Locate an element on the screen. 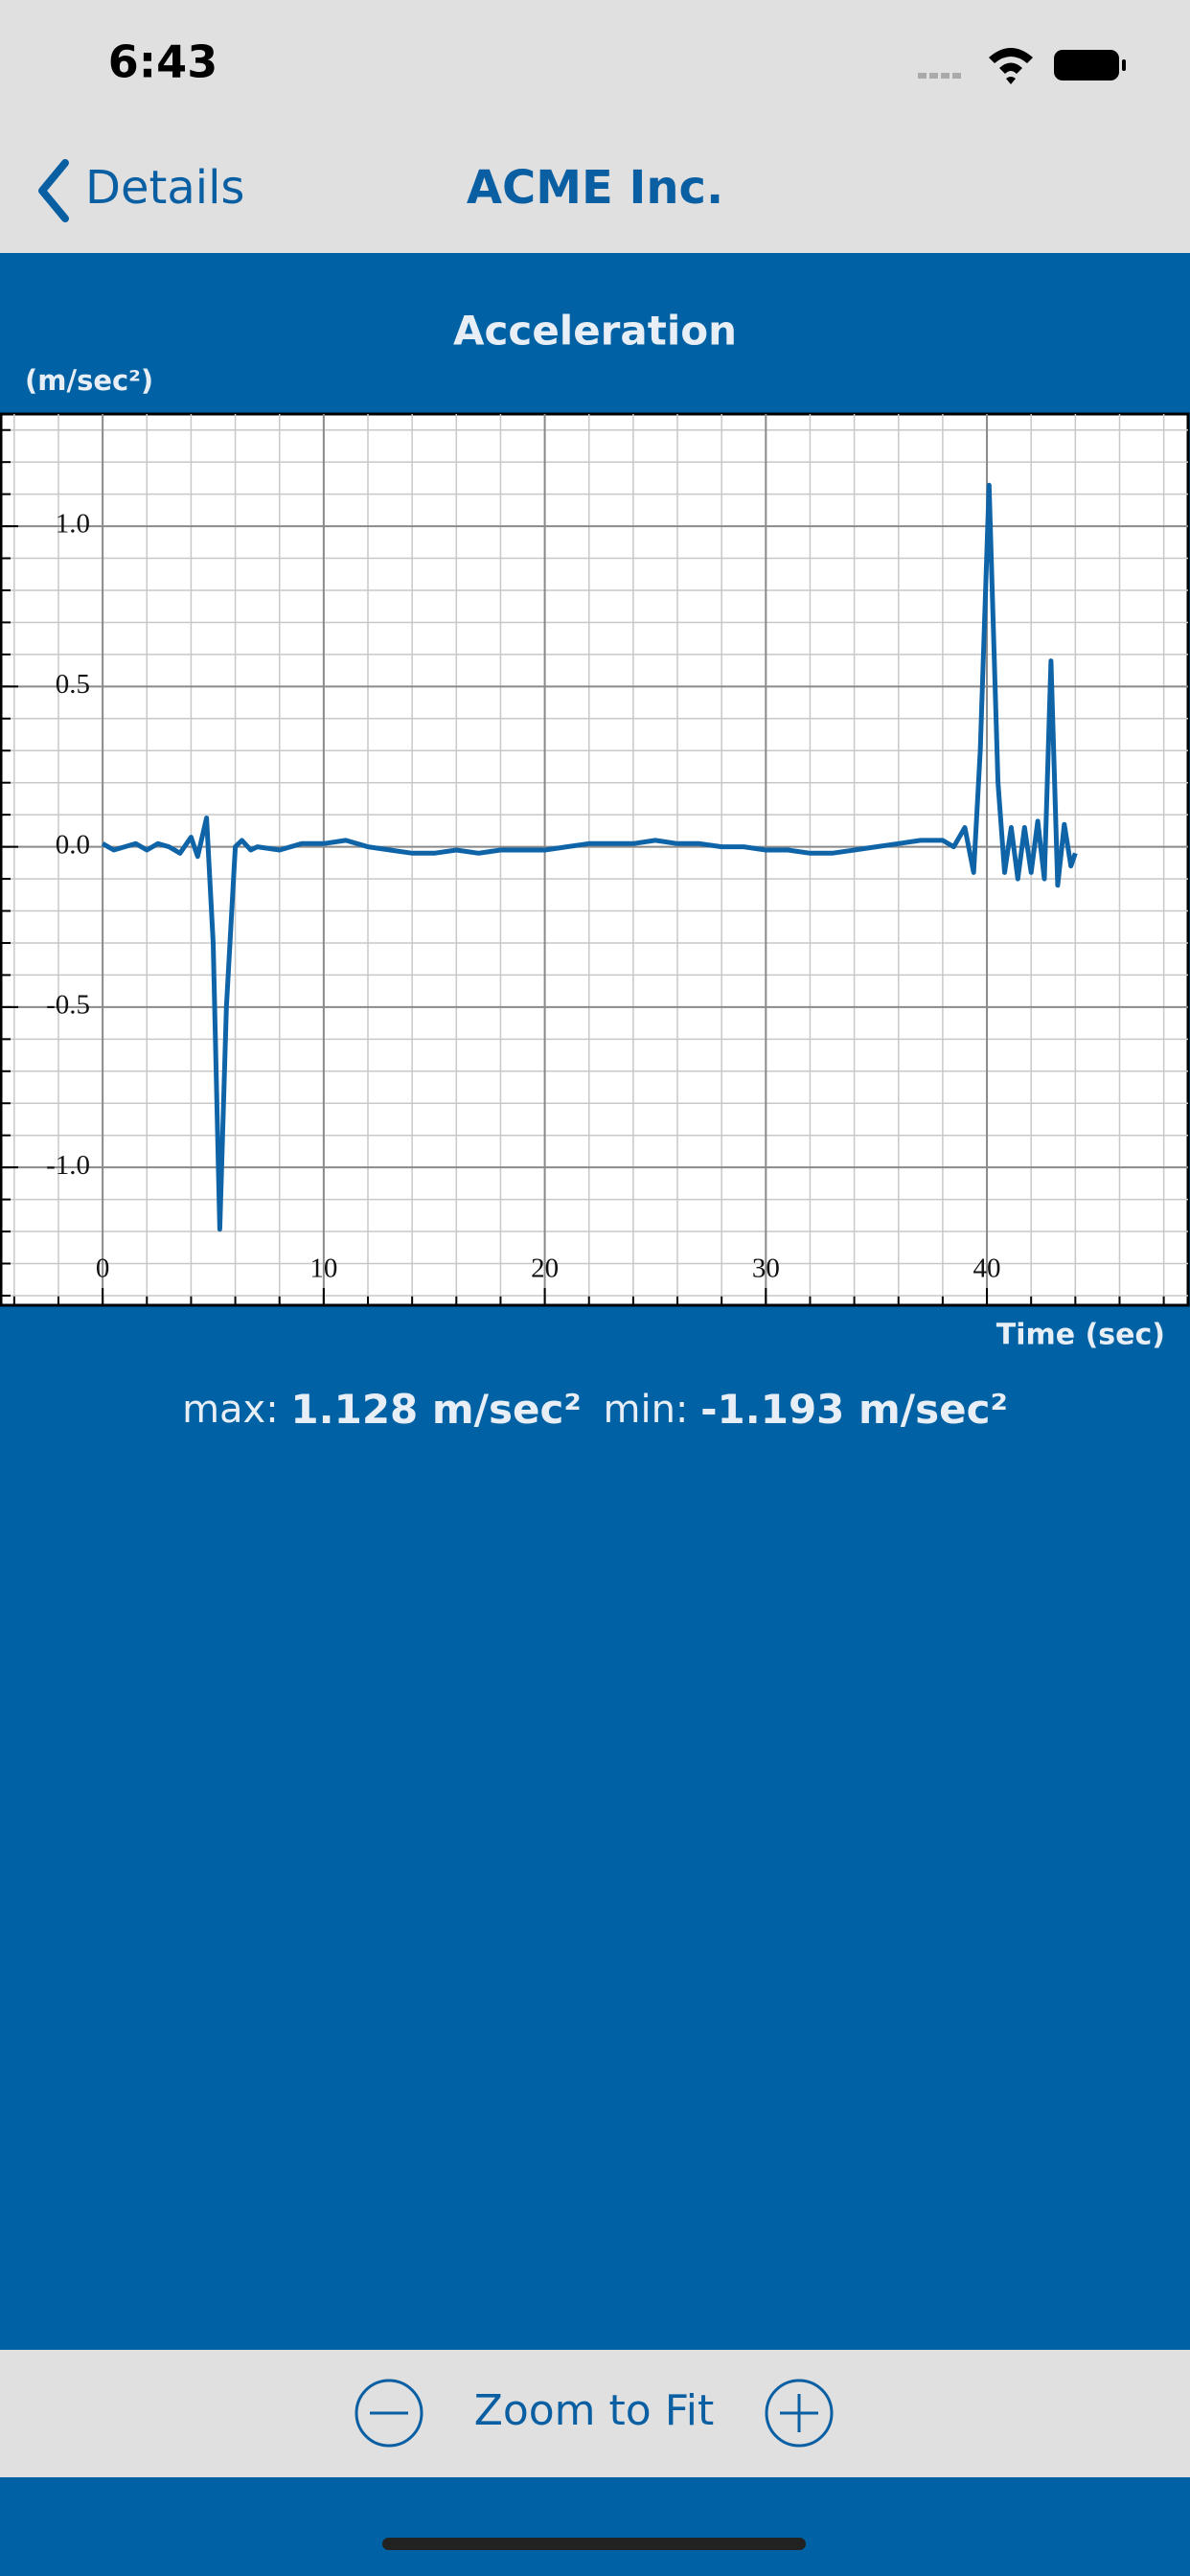 This screenshot has height=2576, width=1190. x-tick-label: 20 is located at coordinates (545, 1269).